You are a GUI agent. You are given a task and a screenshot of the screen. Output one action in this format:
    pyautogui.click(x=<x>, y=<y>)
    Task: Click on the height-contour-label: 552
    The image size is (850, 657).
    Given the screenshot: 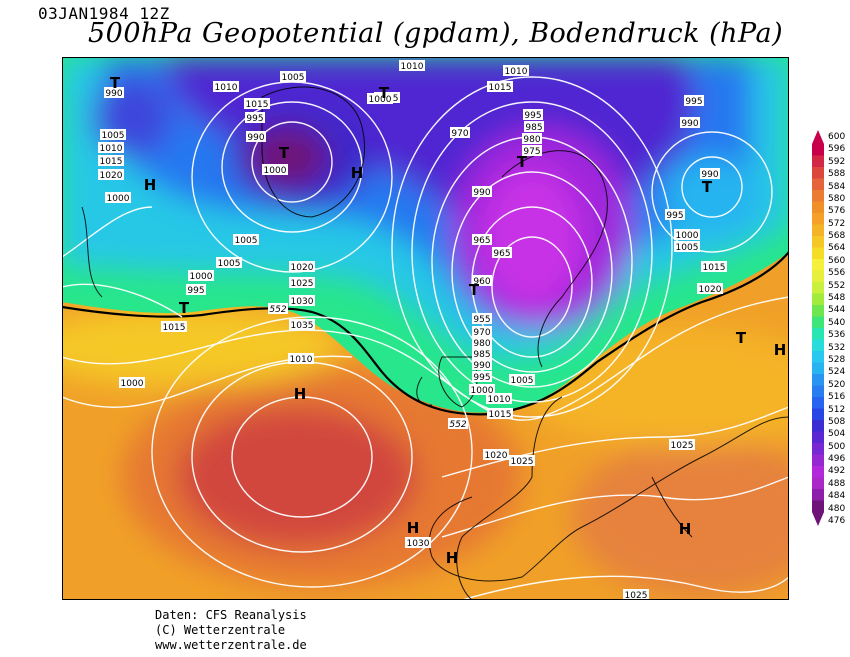 What is the action you would take?
    pyautogui.click(x=278, y=309)
    